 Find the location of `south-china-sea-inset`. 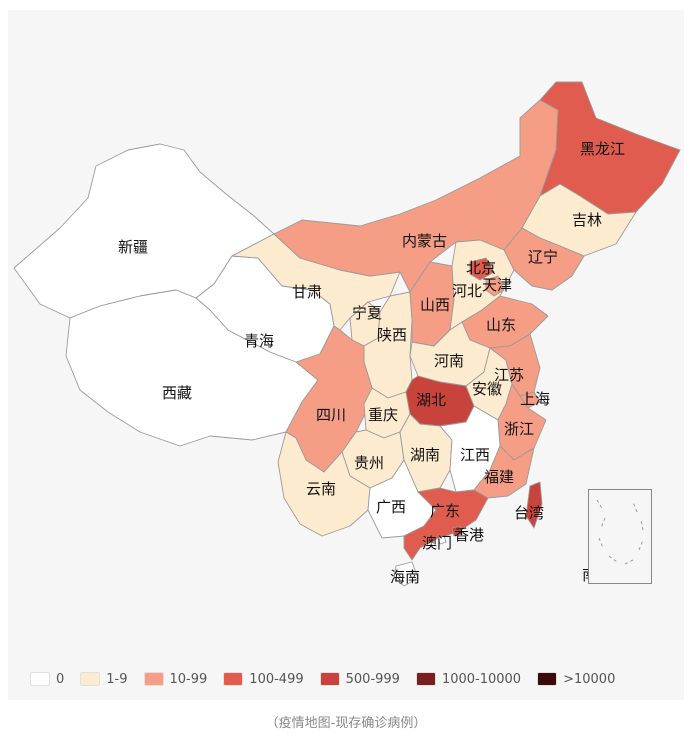

south-china-sea-inset is located at coordinates (620, 536).